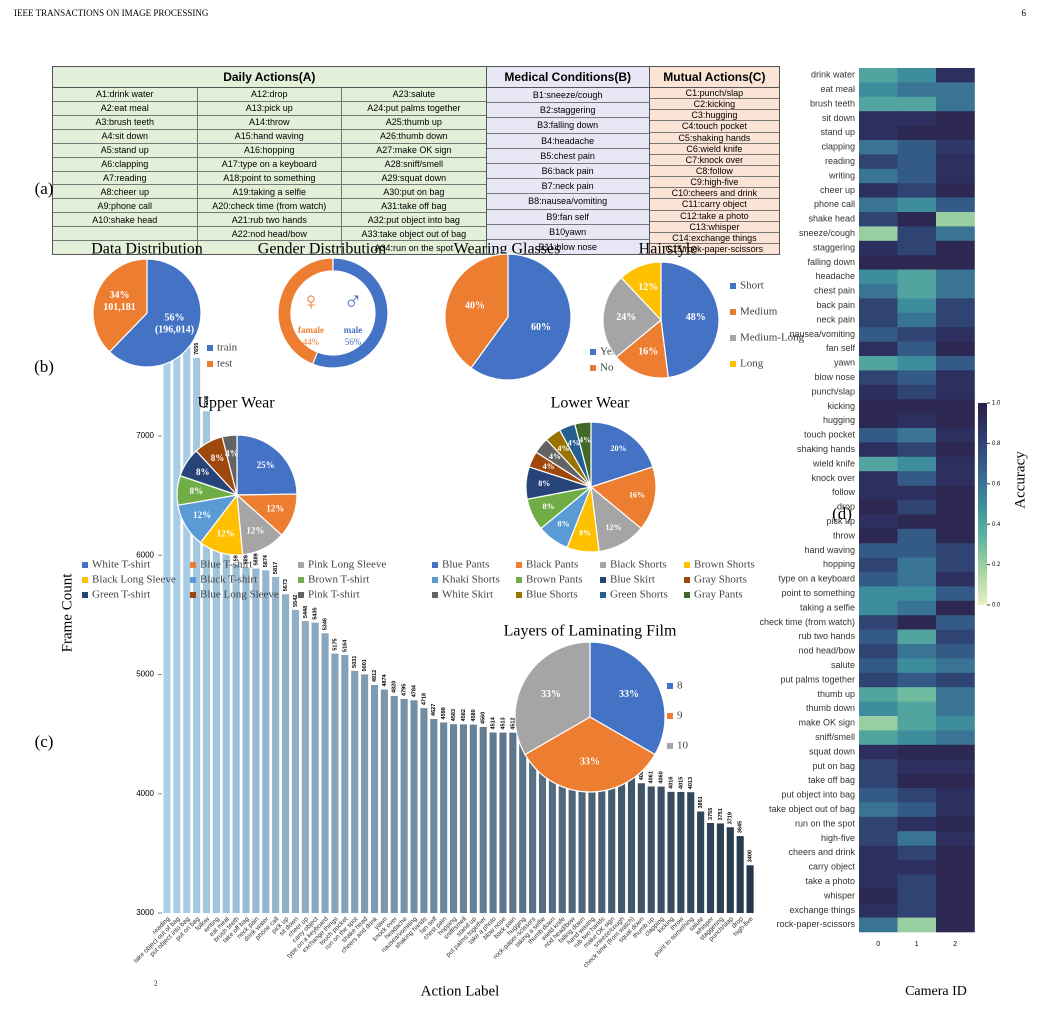 This screenshot has height=1013, width=1041. What do you see at coordinates (269, 77) in the screenshot?
I see `table-header: Daily Actions(A)` at bounding box center [269, 77].